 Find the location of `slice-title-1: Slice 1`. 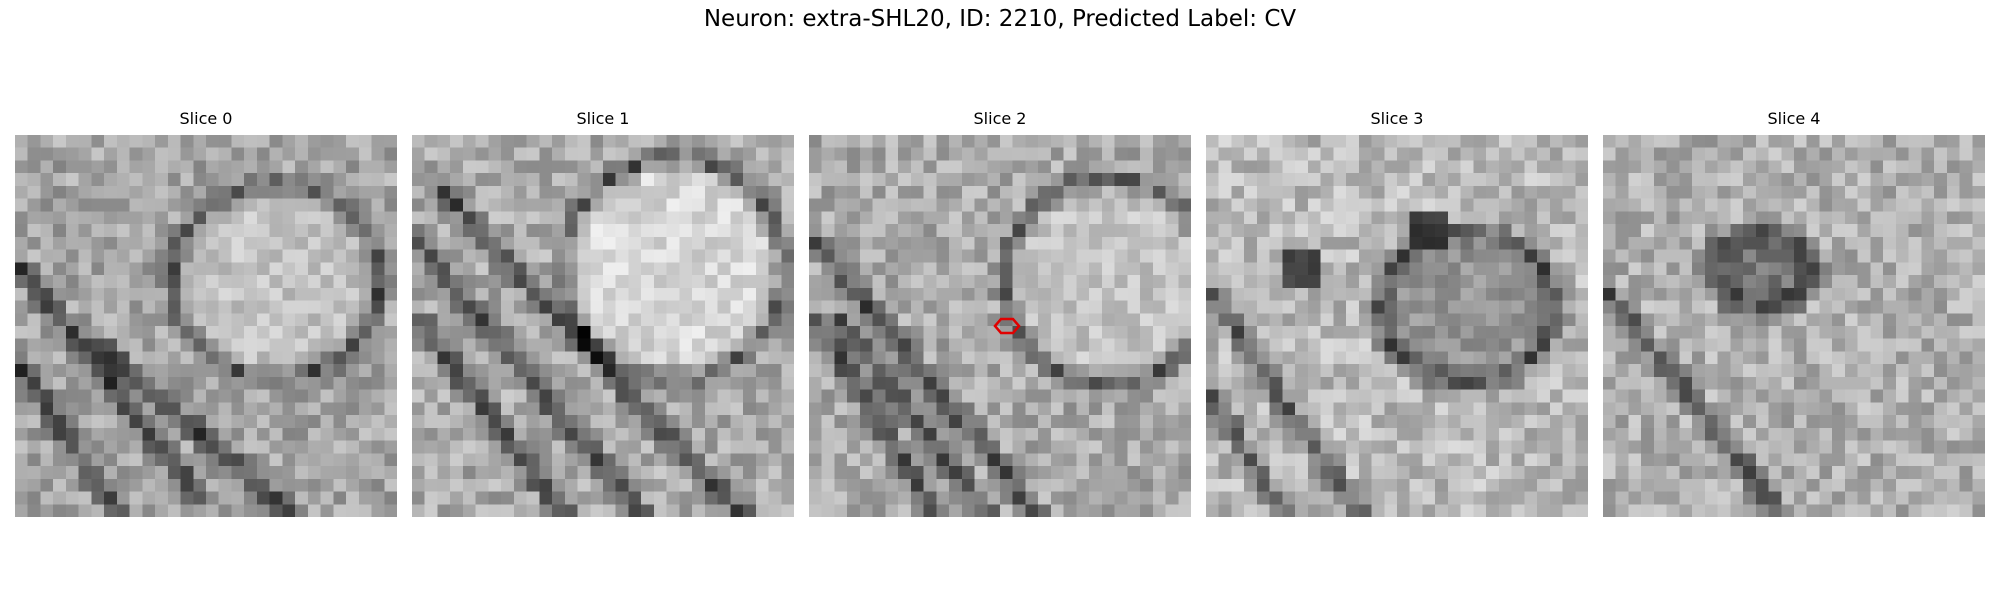

slice-title-1: Slice 1 is located at coordinates (603, 118).